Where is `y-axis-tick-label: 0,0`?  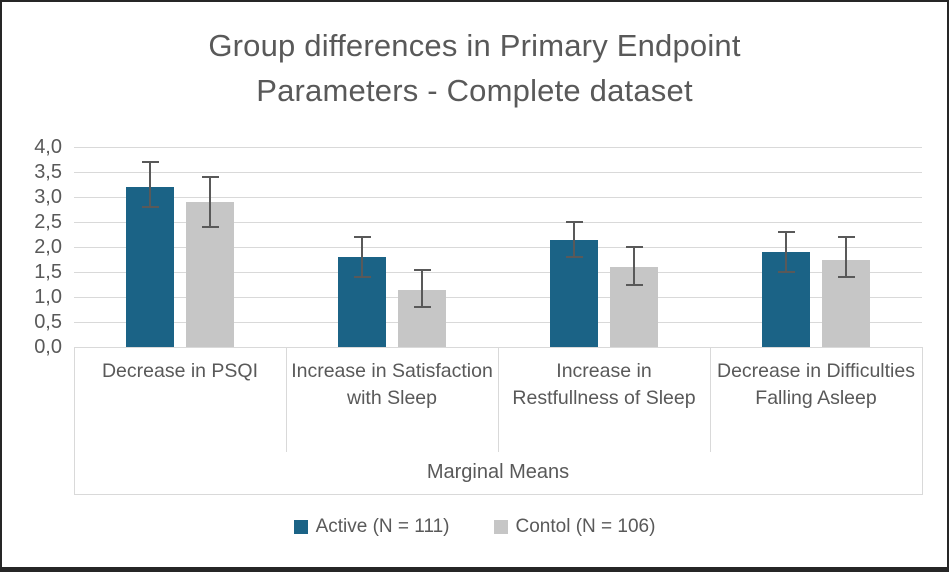 y-axis-tick-label: 0,0 is located at coordinates (48, 347).